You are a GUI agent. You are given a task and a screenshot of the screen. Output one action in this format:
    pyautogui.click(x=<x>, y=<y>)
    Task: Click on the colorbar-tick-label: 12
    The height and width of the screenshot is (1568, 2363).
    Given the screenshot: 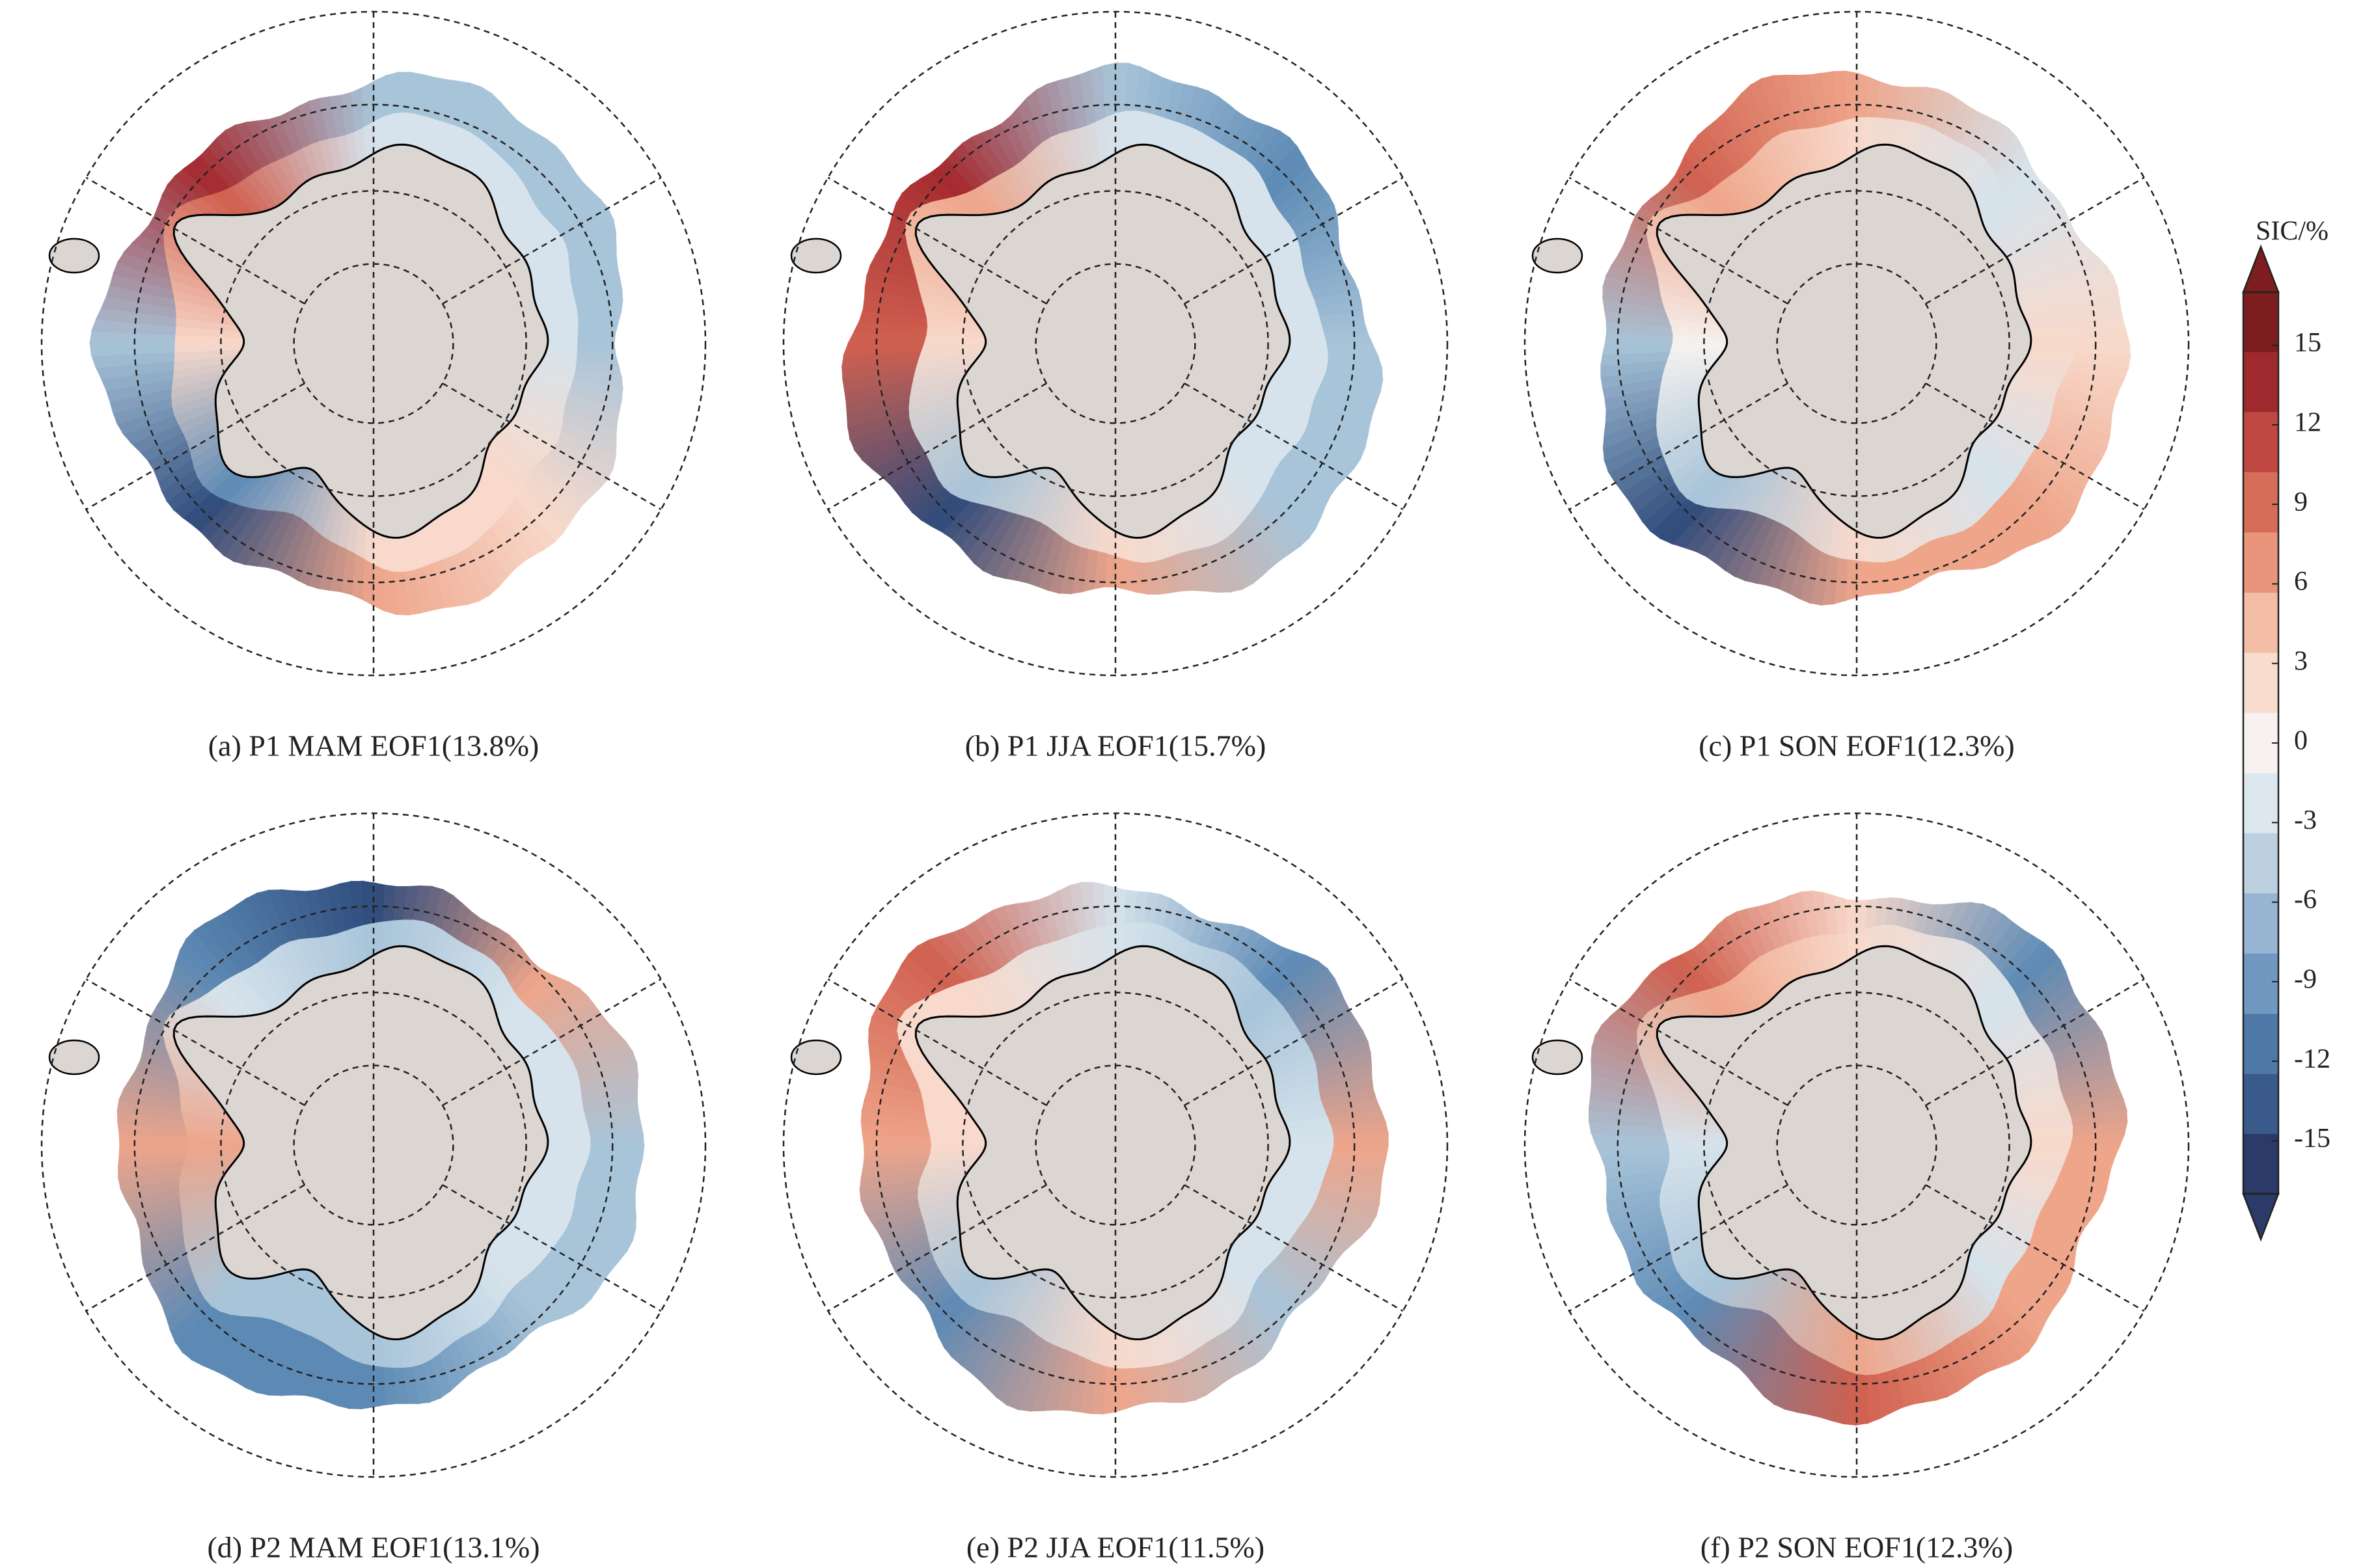 What is the action you would take?
    pyautogui.click(x=2308, y=423)
    